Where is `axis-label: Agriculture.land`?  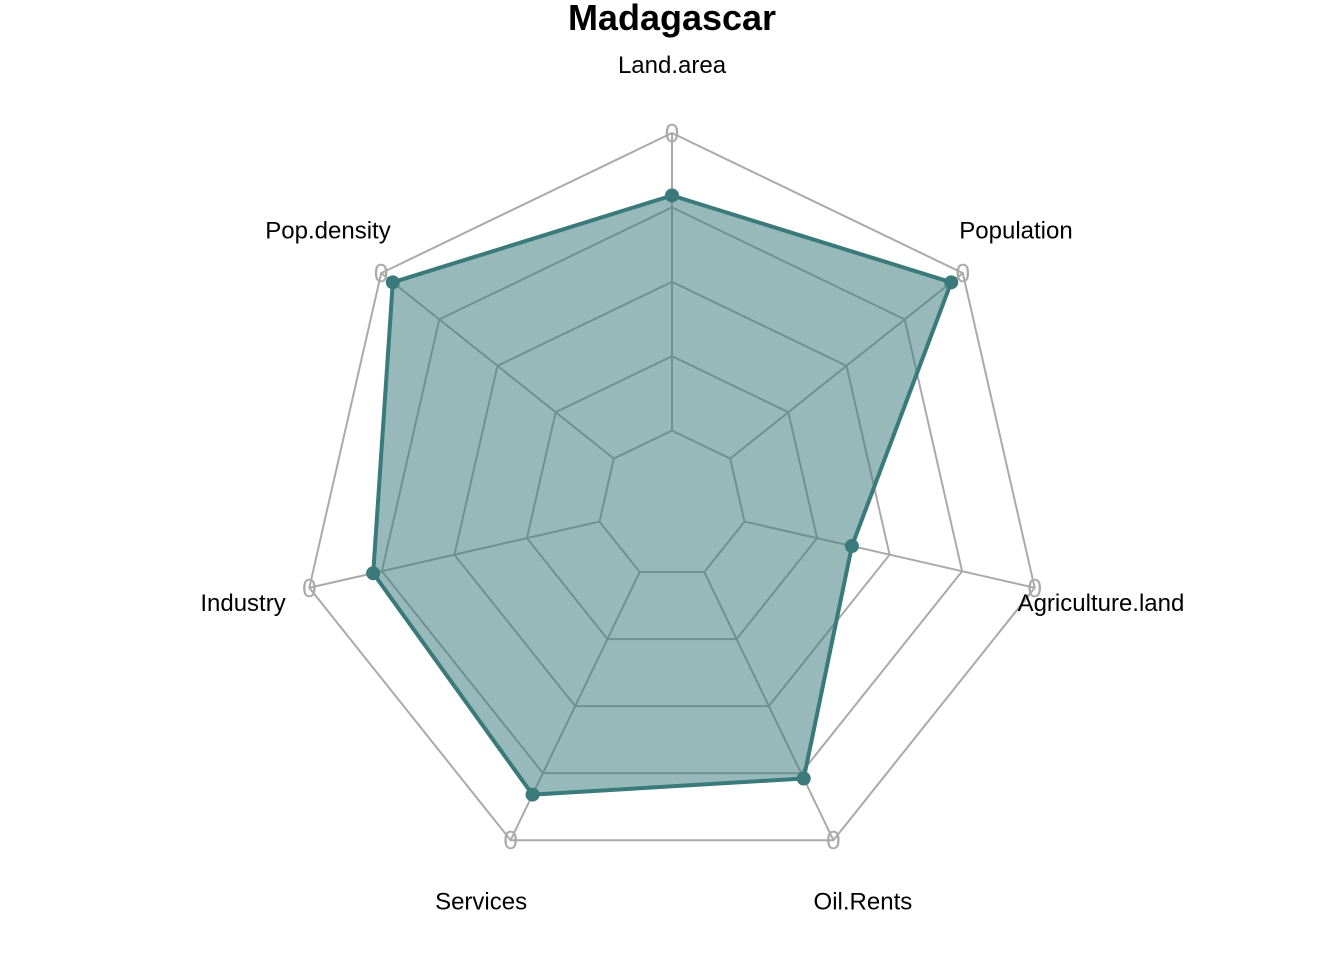
axis-label: Agriculture.land is located at coordinates (1101, 603).